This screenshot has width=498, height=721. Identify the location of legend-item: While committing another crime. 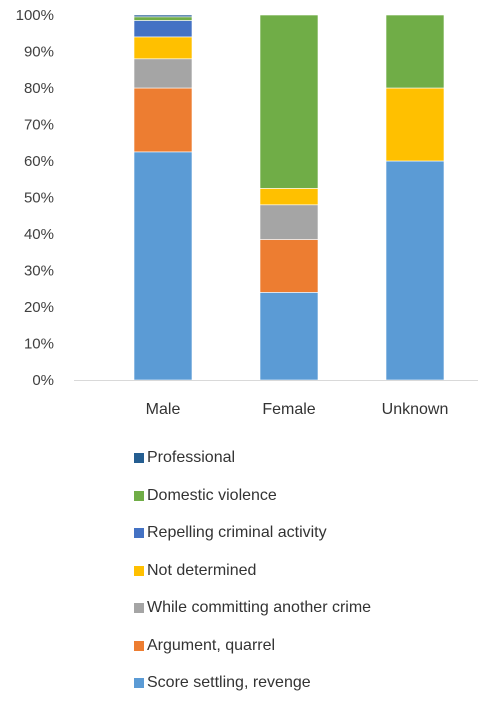
(252, 608).